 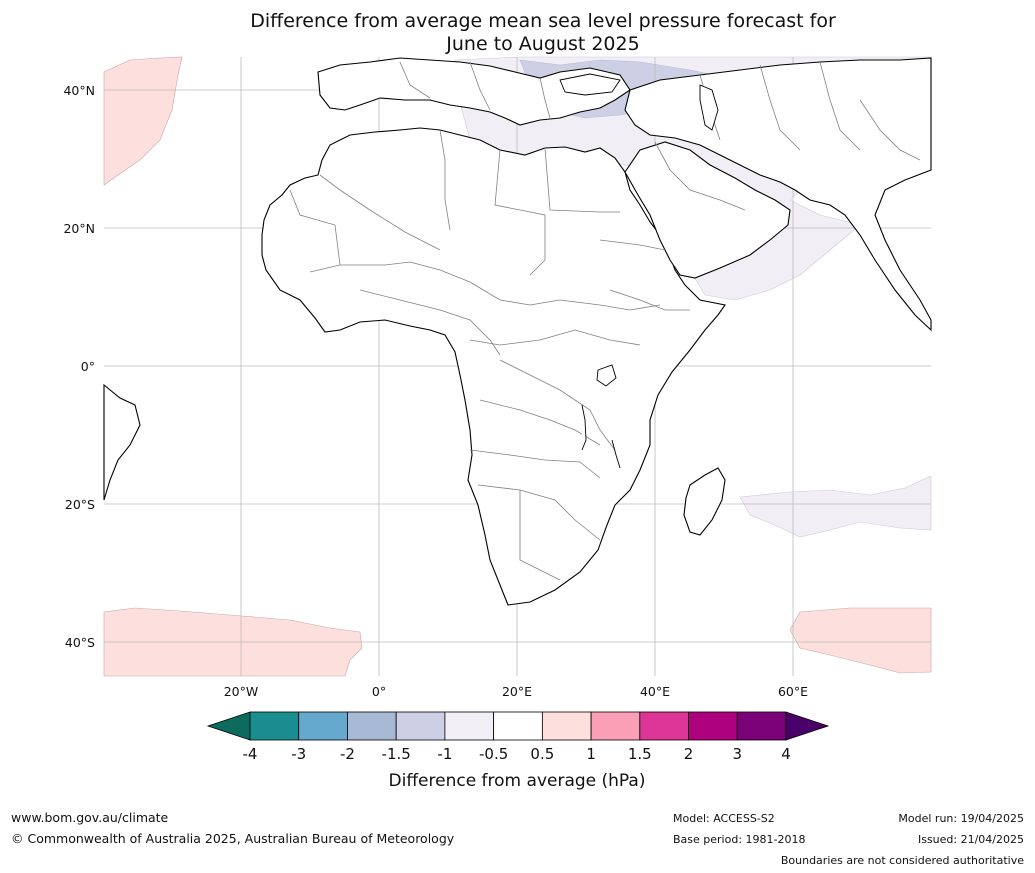 What do you see at coordinates (298, 754) in the screenshot?
I see `colorbar-tick-label: -3` at bounding box center [298, 754].